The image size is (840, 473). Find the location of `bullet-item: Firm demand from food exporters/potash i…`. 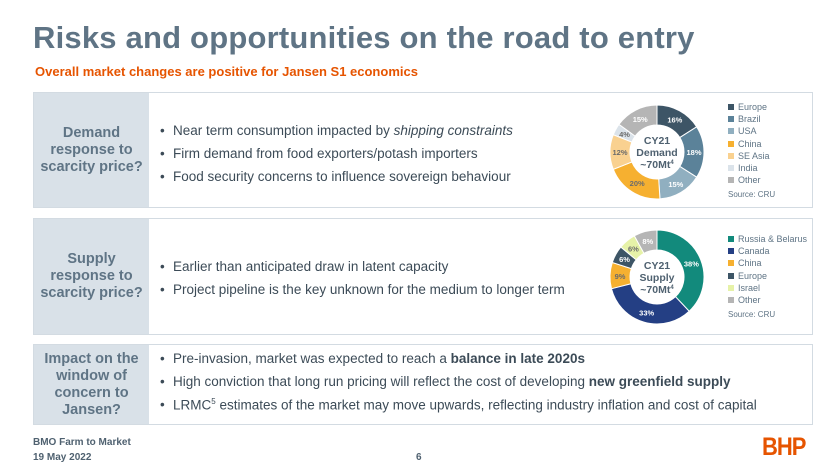

bullet-item: Firm demand from food exporters/potash i… is located at coordinates (334, 153).